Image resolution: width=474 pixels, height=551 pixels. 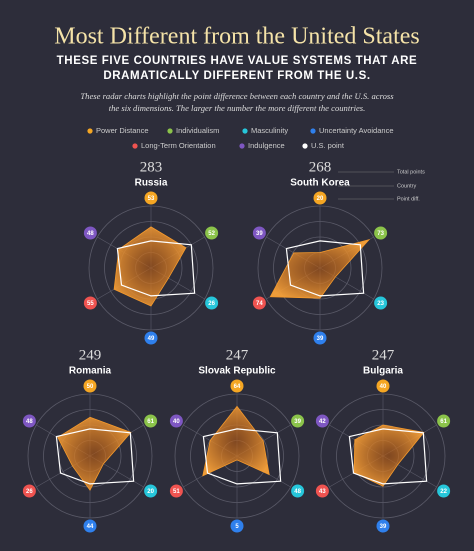 What do you see at coordinates (408, 199) in the screenshot?
I see `annotation: Point diff.` at bounding box center [408, 199].